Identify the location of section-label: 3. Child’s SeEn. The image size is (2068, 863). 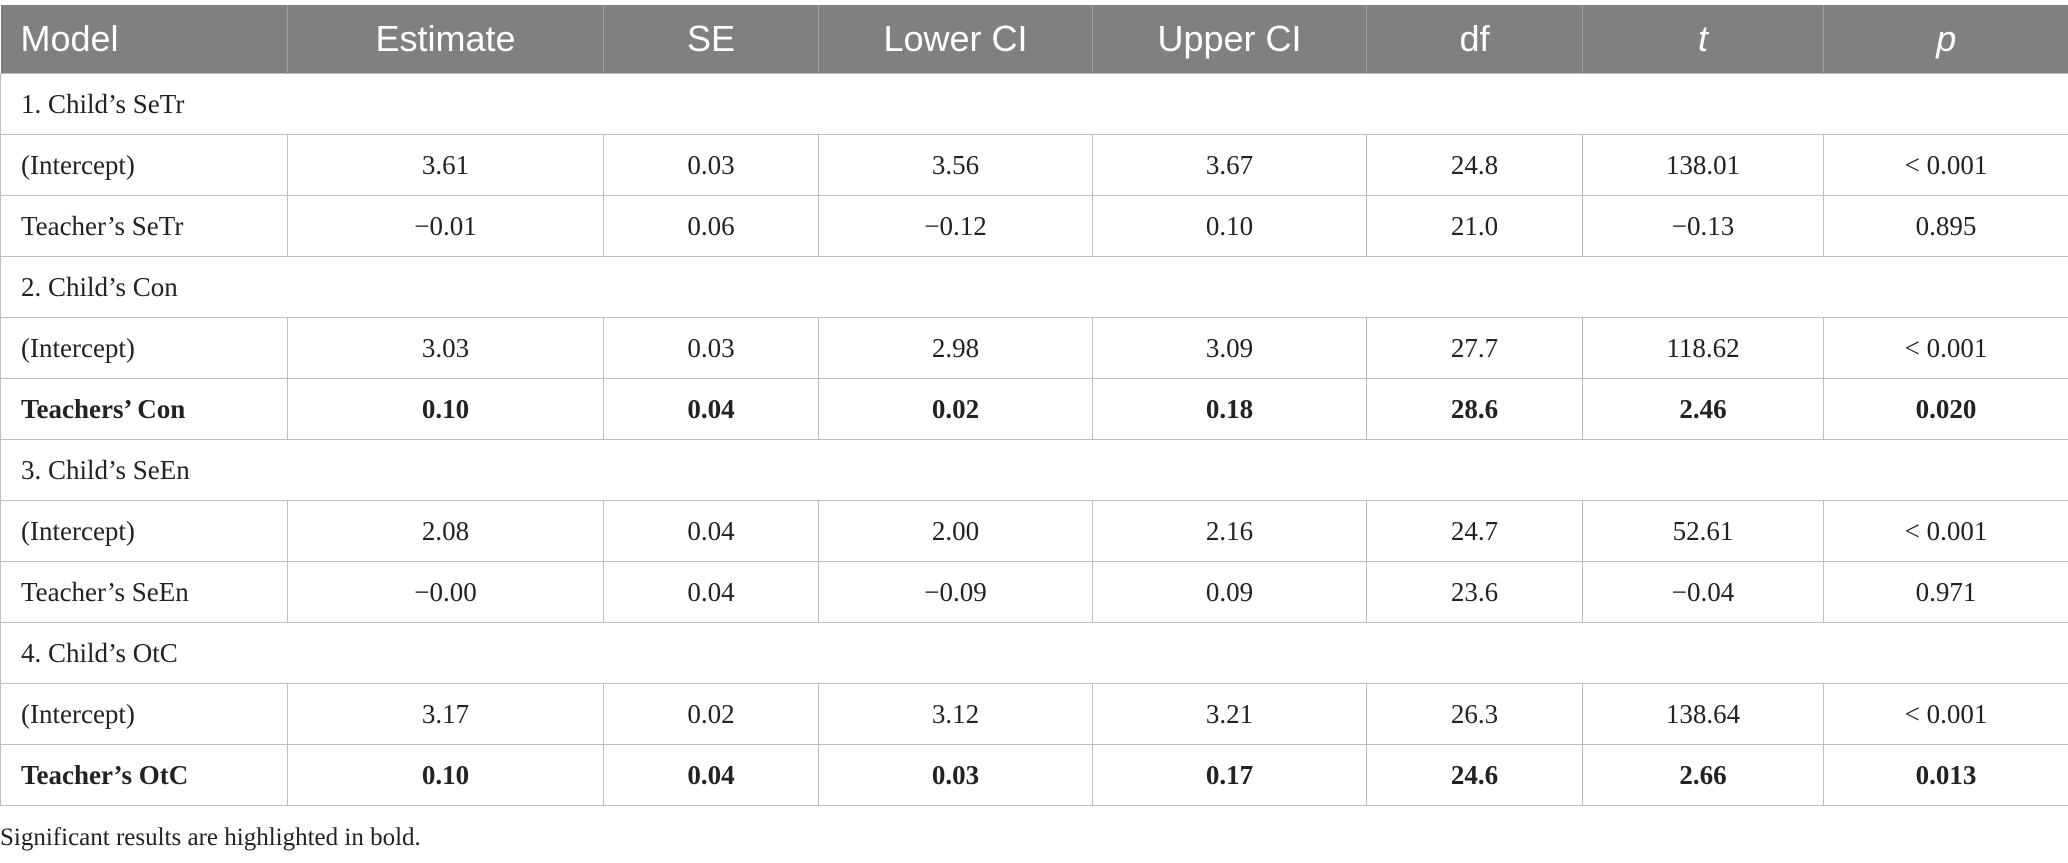
(1034, 470).